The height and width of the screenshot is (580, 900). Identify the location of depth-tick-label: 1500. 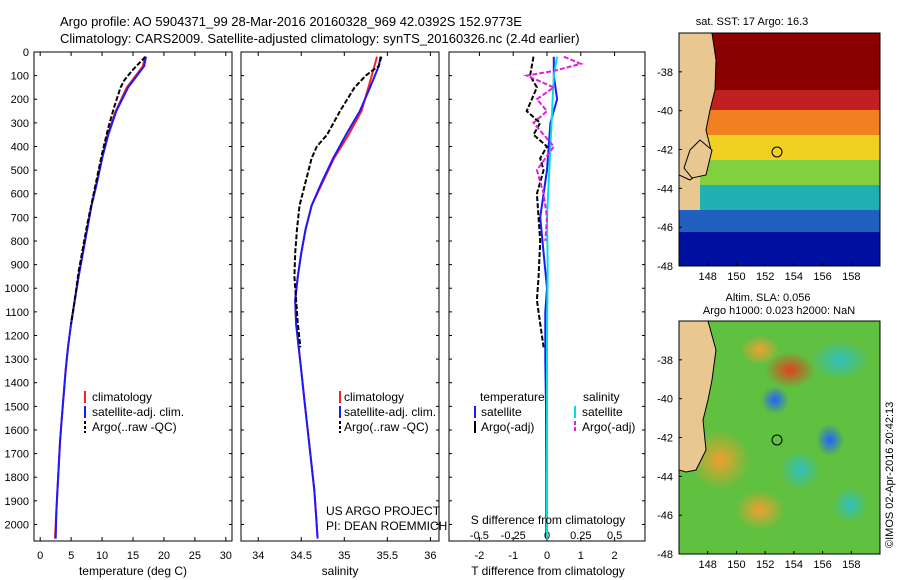
(17, 407).